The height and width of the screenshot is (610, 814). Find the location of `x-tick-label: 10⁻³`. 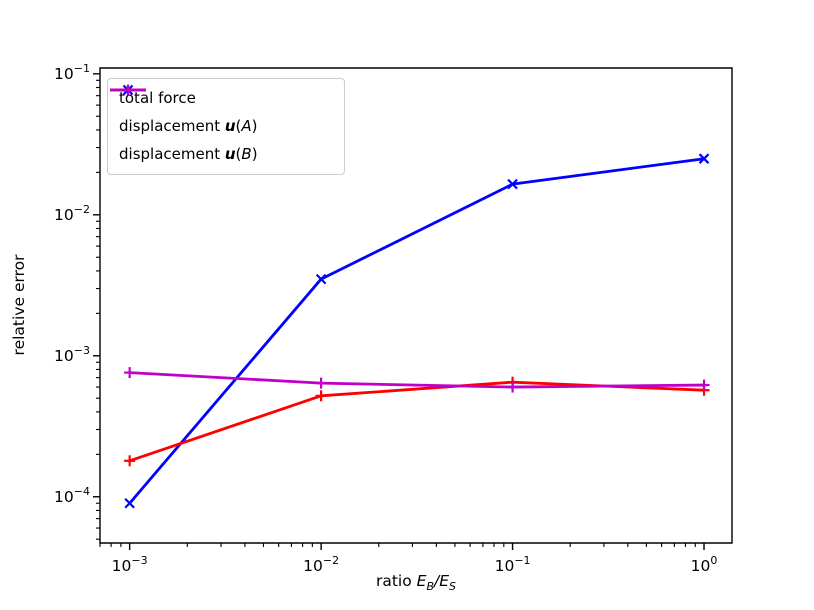

x-tick-label: 10⁻³ is located at coordinates (130, 564).